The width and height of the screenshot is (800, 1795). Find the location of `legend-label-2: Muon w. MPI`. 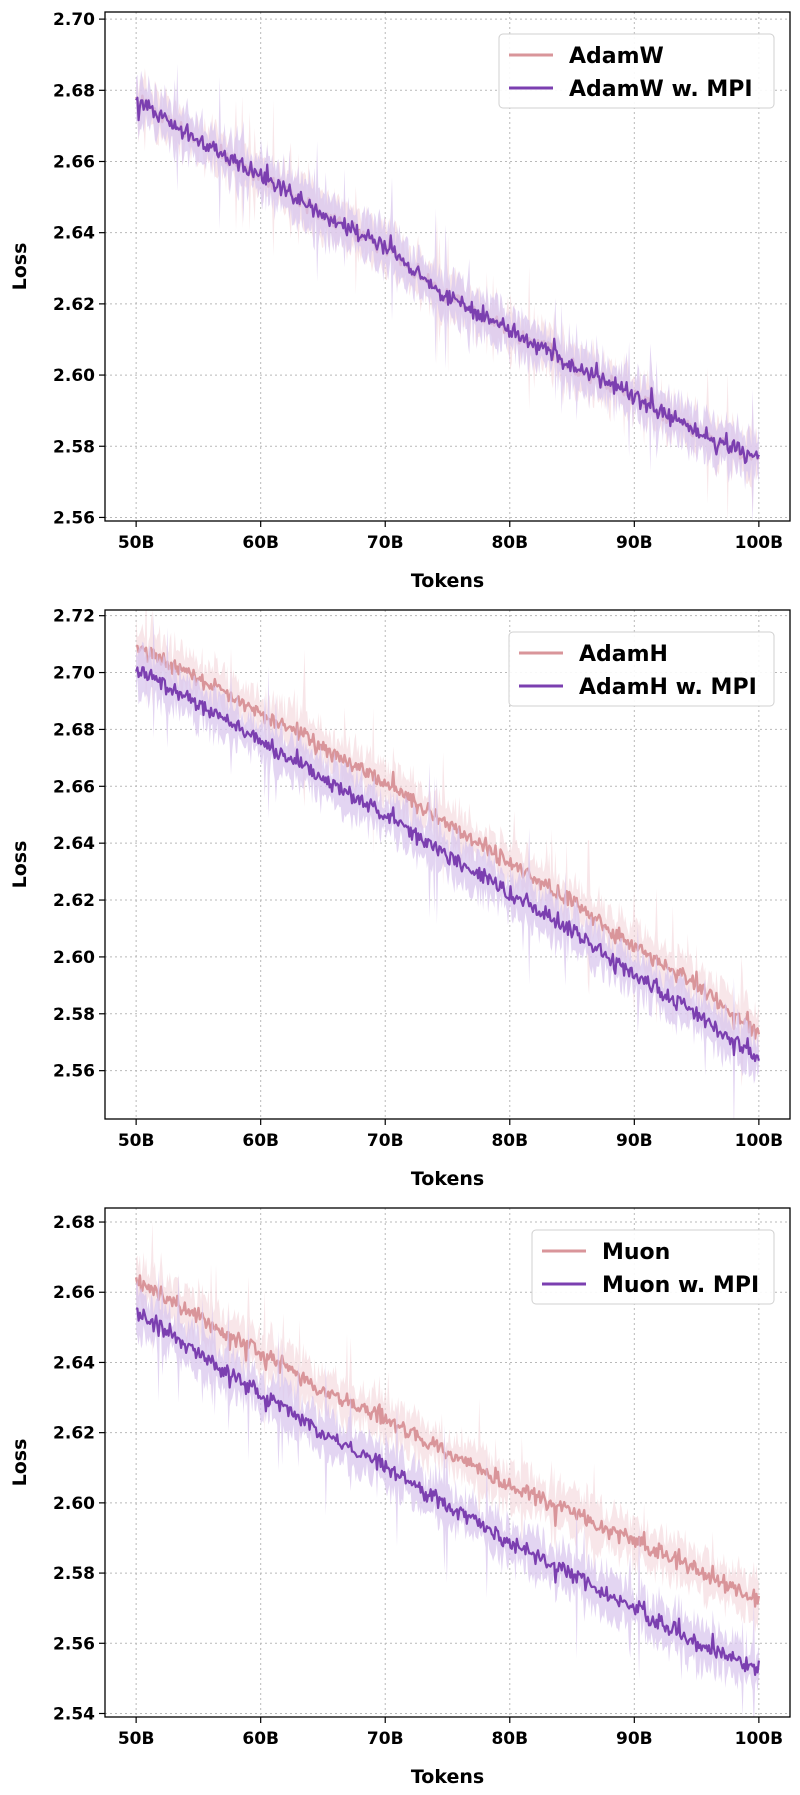

legend-label-2: Muon w. MPI is located at coordinates (680, 1285).